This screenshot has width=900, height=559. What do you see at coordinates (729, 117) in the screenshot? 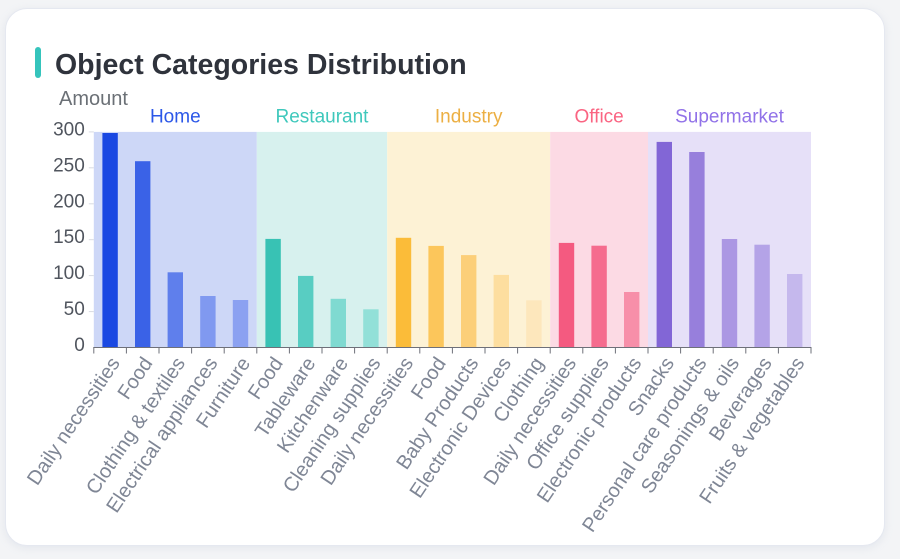
I see `svg-text: Supermarket` at bounding box center [729, 117].